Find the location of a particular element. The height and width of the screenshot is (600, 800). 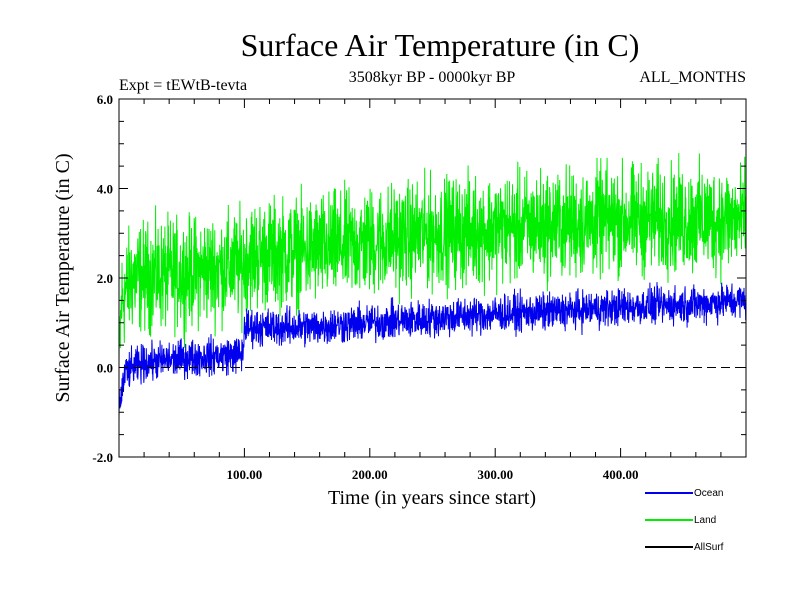

x-tick-label: 100.00 is located at coordinates (245, 474).